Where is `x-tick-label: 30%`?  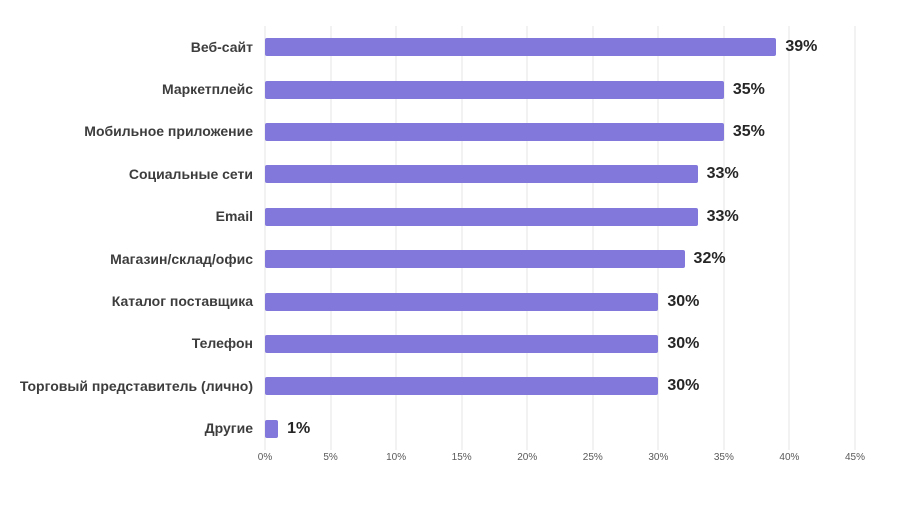 x-tick-label: 30% is located at coordinates (658, 457).